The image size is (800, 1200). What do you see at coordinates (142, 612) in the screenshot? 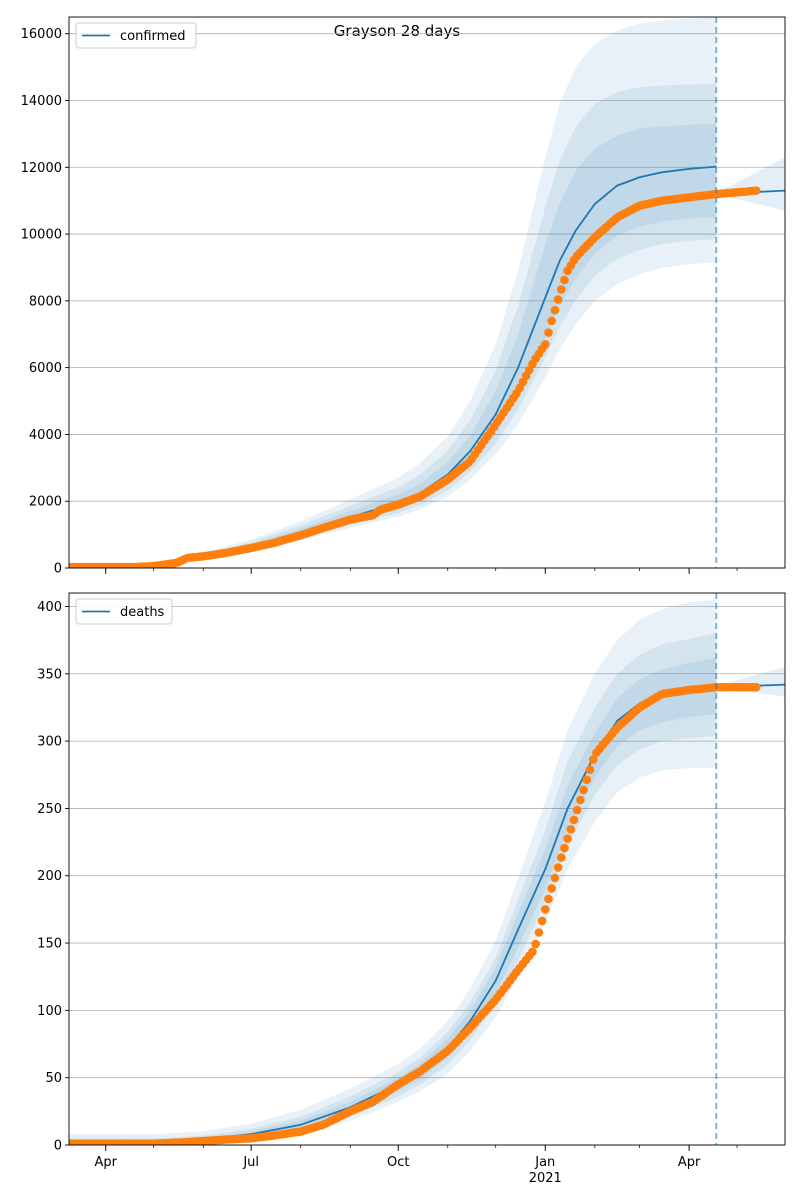
I see `legend-label: deaths` at bounding box center [142, 612].